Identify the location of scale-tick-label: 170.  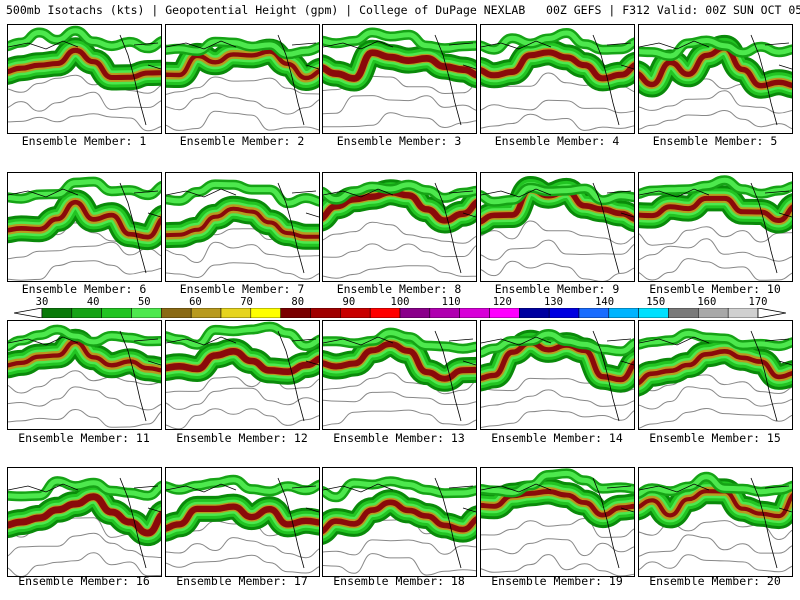
(758, 302).